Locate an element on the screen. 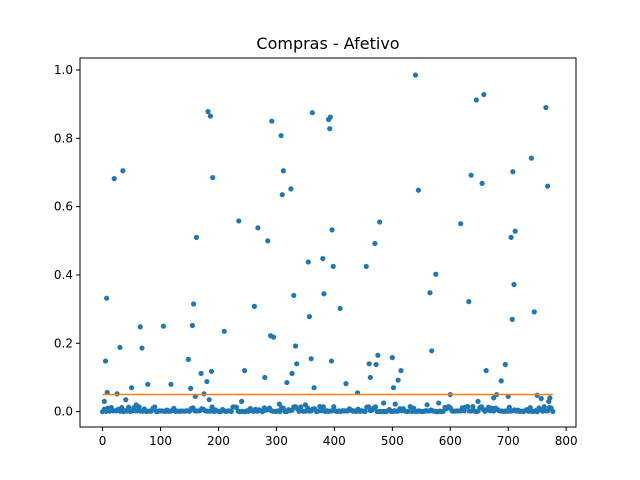 The image size is (640, 480). y-tick-label: 0.4 is located at coordinates (63, 275).